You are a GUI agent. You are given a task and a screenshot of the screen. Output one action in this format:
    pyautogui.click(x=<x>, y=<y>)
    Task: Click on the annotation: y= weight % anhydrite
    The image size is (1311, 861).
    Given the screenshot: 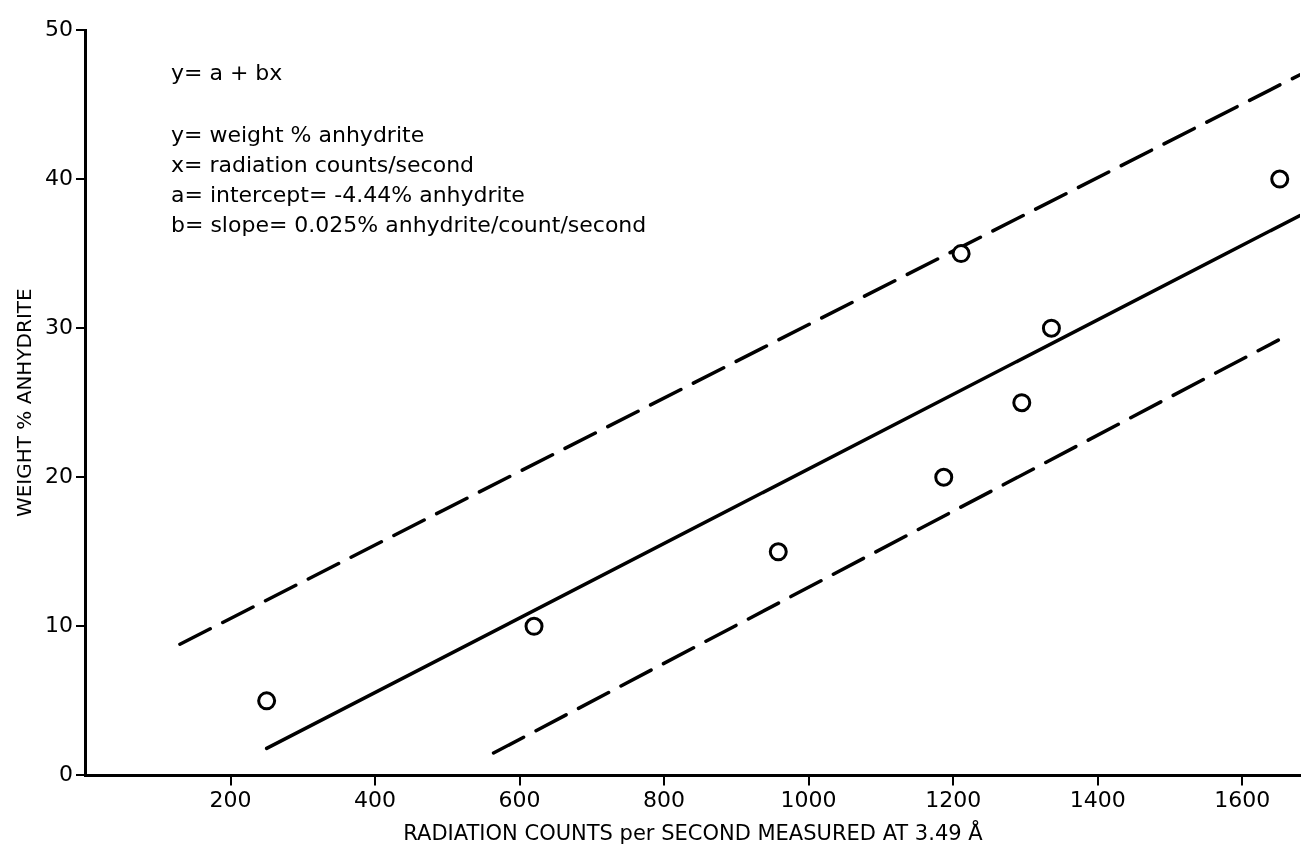 What is the action you would take?
    pyautogui.click(x=297, y=134)
    